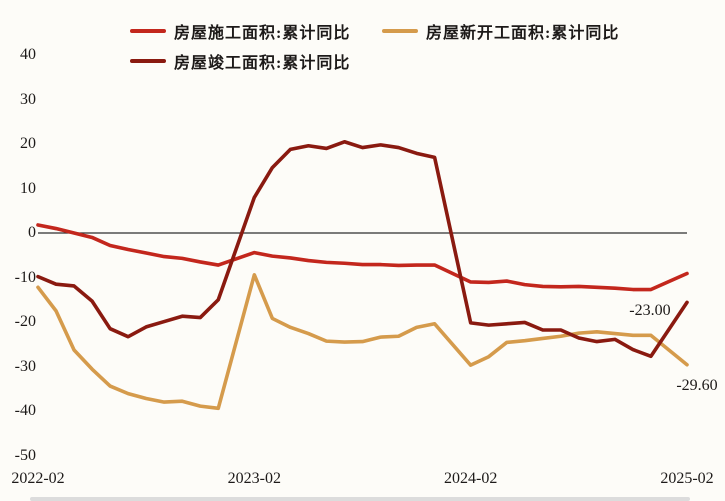 This screenshot has height=501, width=725. Describe the element at coordinates (38, 478) in the screenshot. I see `x-tick-label: 2022-02` at that location.